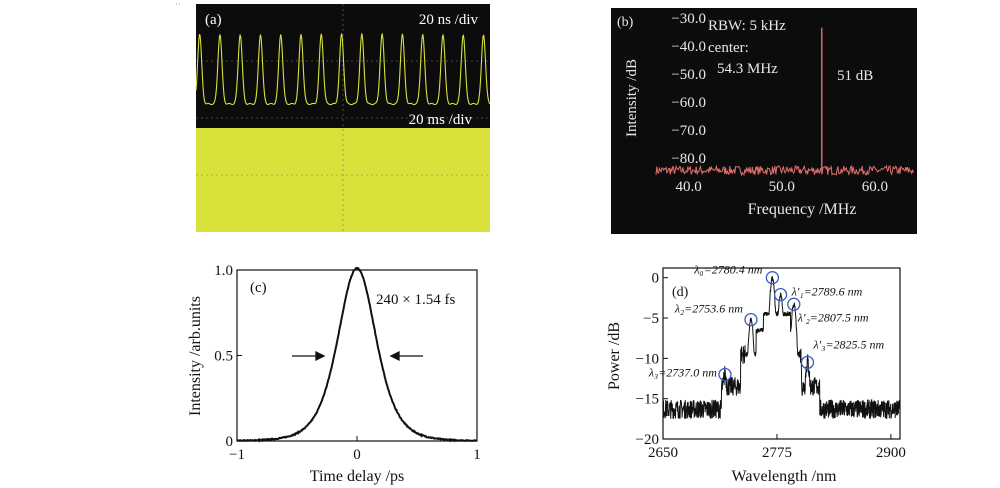 The width and height of the screenshot is (1000, 488). I want to click on panel-a-label: (a), so click(213, 20).